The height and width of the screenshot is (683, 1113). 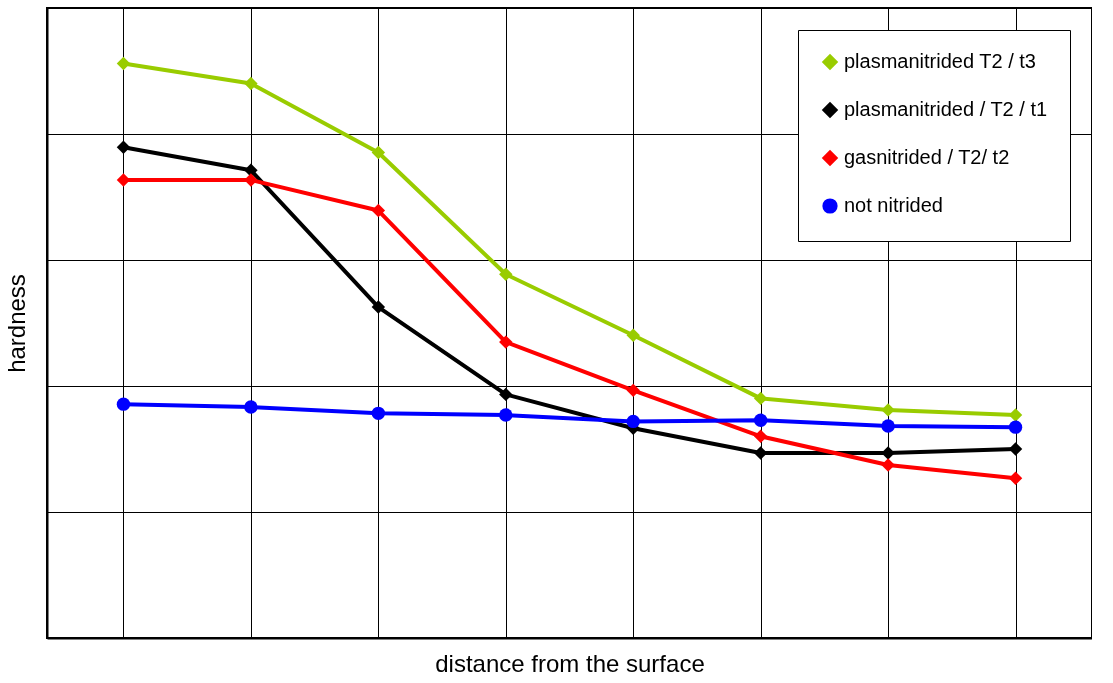 What do you see at coordinates (927, 157) in the screenshot?
I see `legend-label: gasnitrided / T2/ t2` at bounding box center [927, 157].